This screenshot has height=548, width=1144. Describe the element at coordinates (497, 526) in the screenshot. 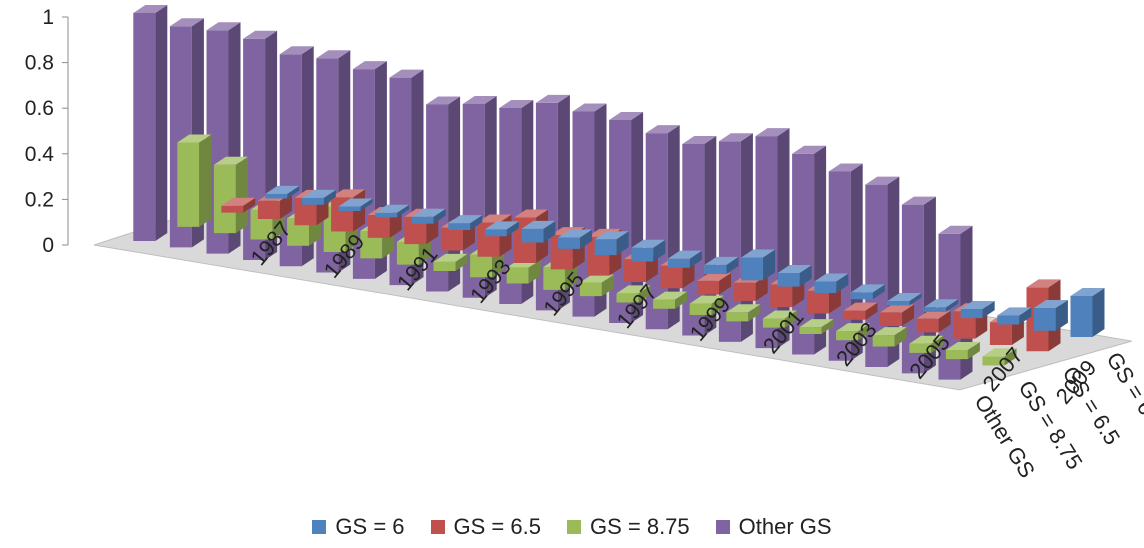

I see `legend-label: GS = 6.5` at that location.